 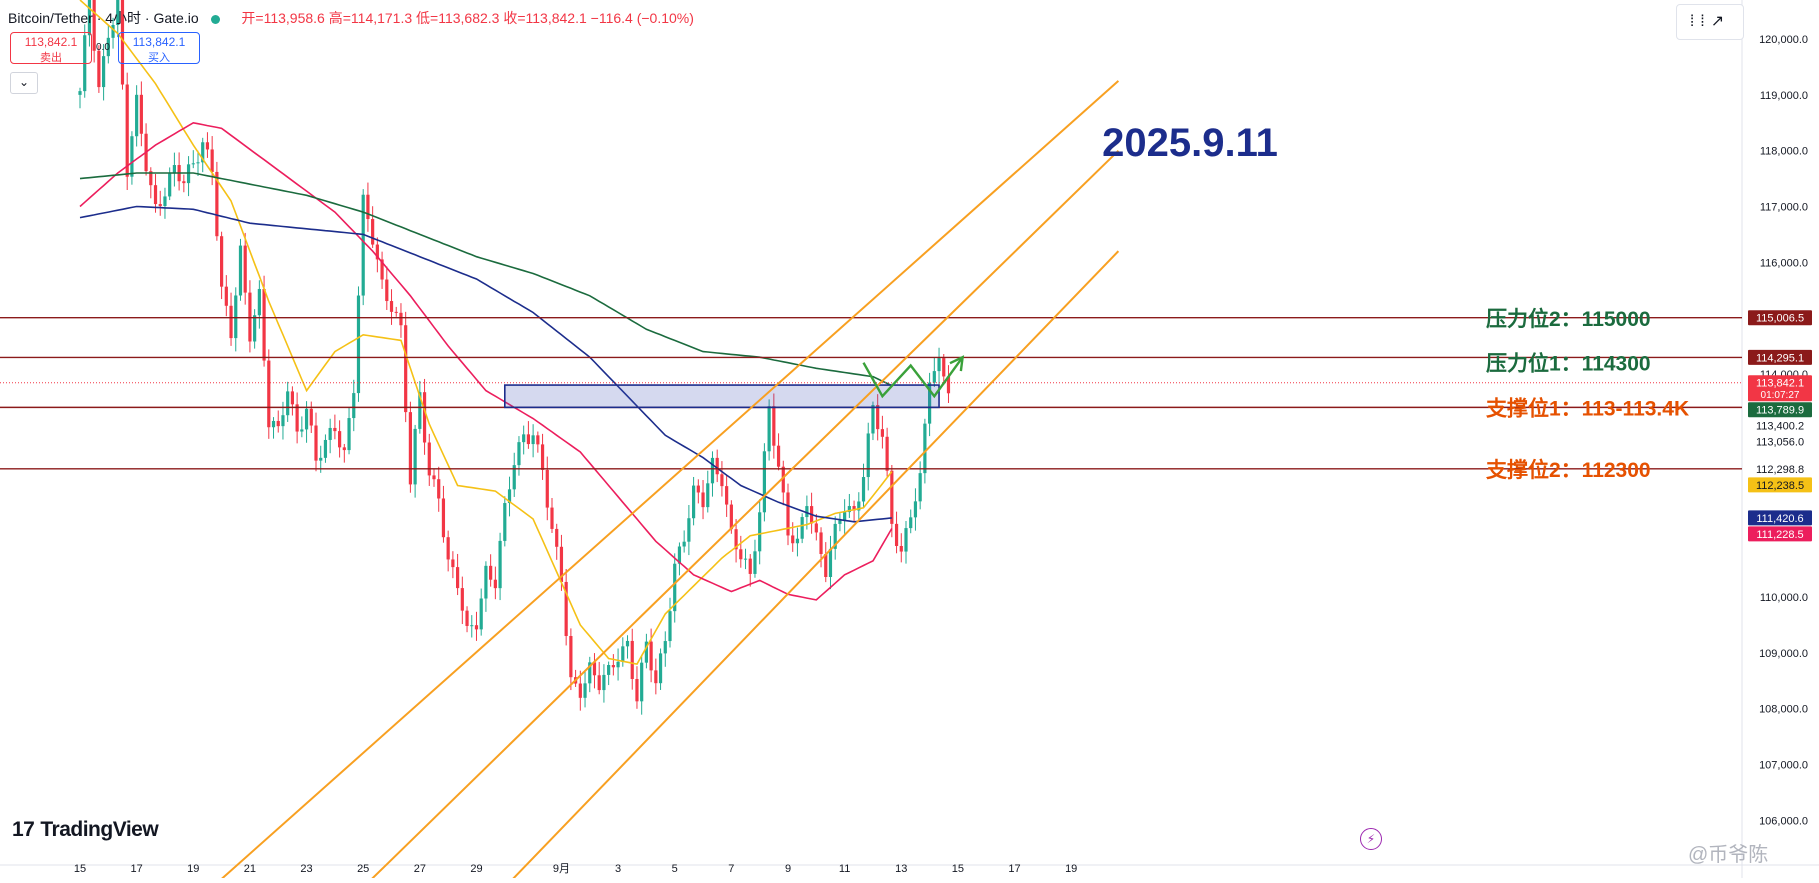 What do you see at coordinates (420, 869) in the screenshot?
I see `x-tick-label: 27` at bounding box center [420, 869].